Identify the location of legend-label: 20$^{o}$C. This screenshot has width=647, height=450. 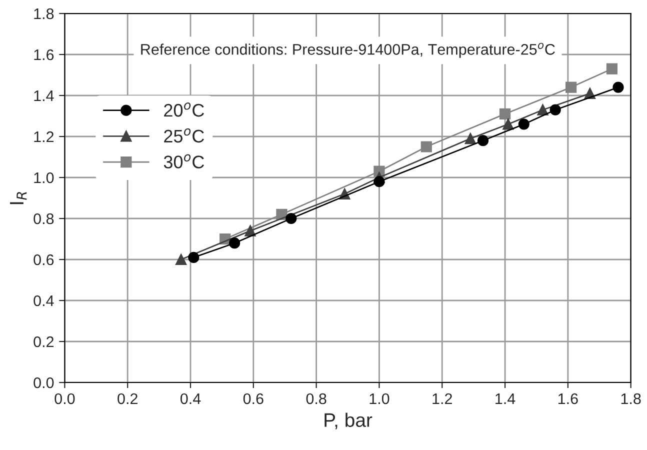
(184, 109).